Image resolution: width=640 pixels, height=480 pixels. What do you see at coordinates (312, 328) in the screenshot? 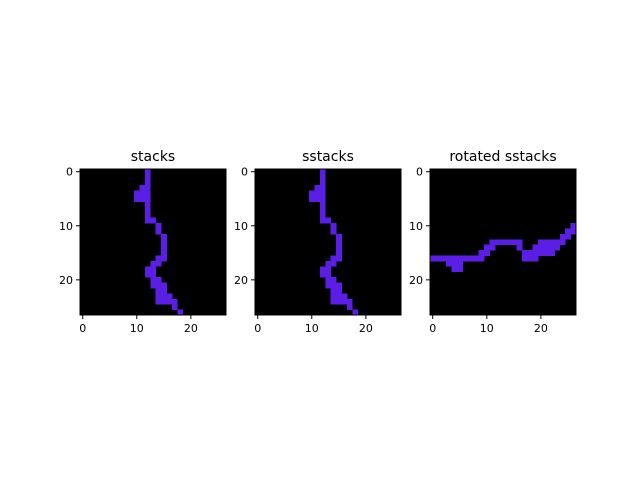
I see `sstacks-xtick-label: 10` at bounding box center [312, 328].